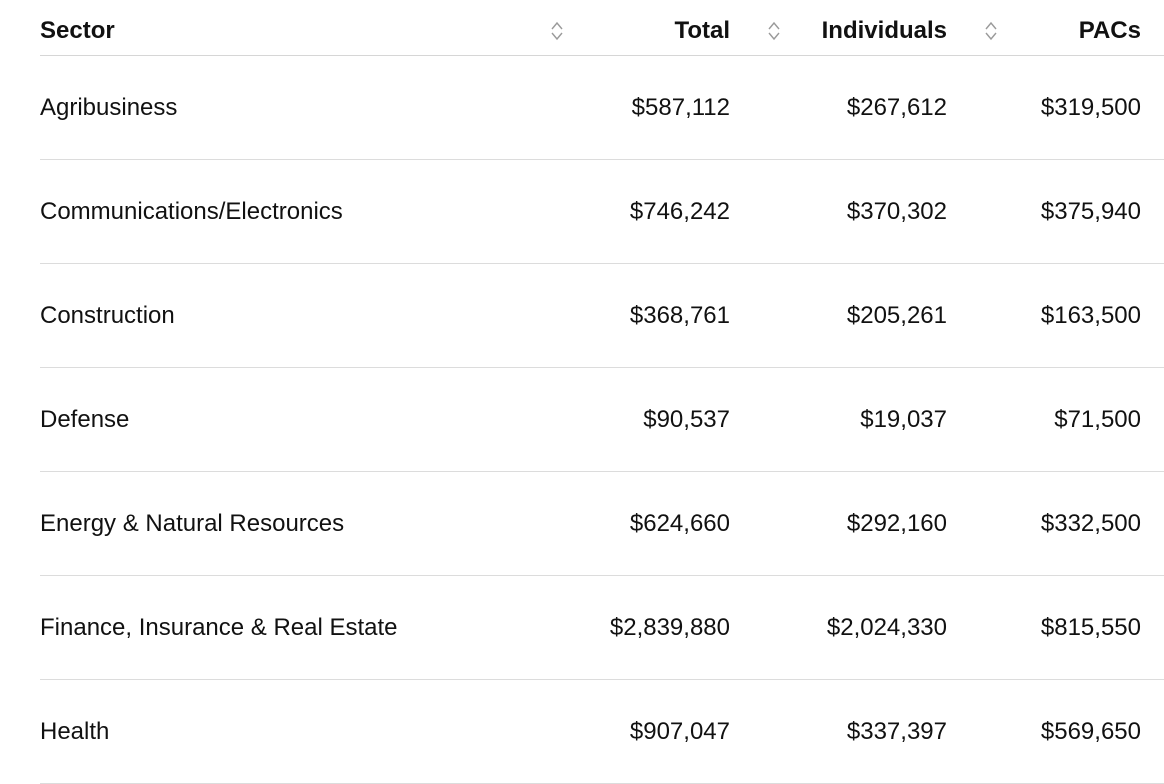  I want to click on cell-individuals: $205,261, so click(896, 315).